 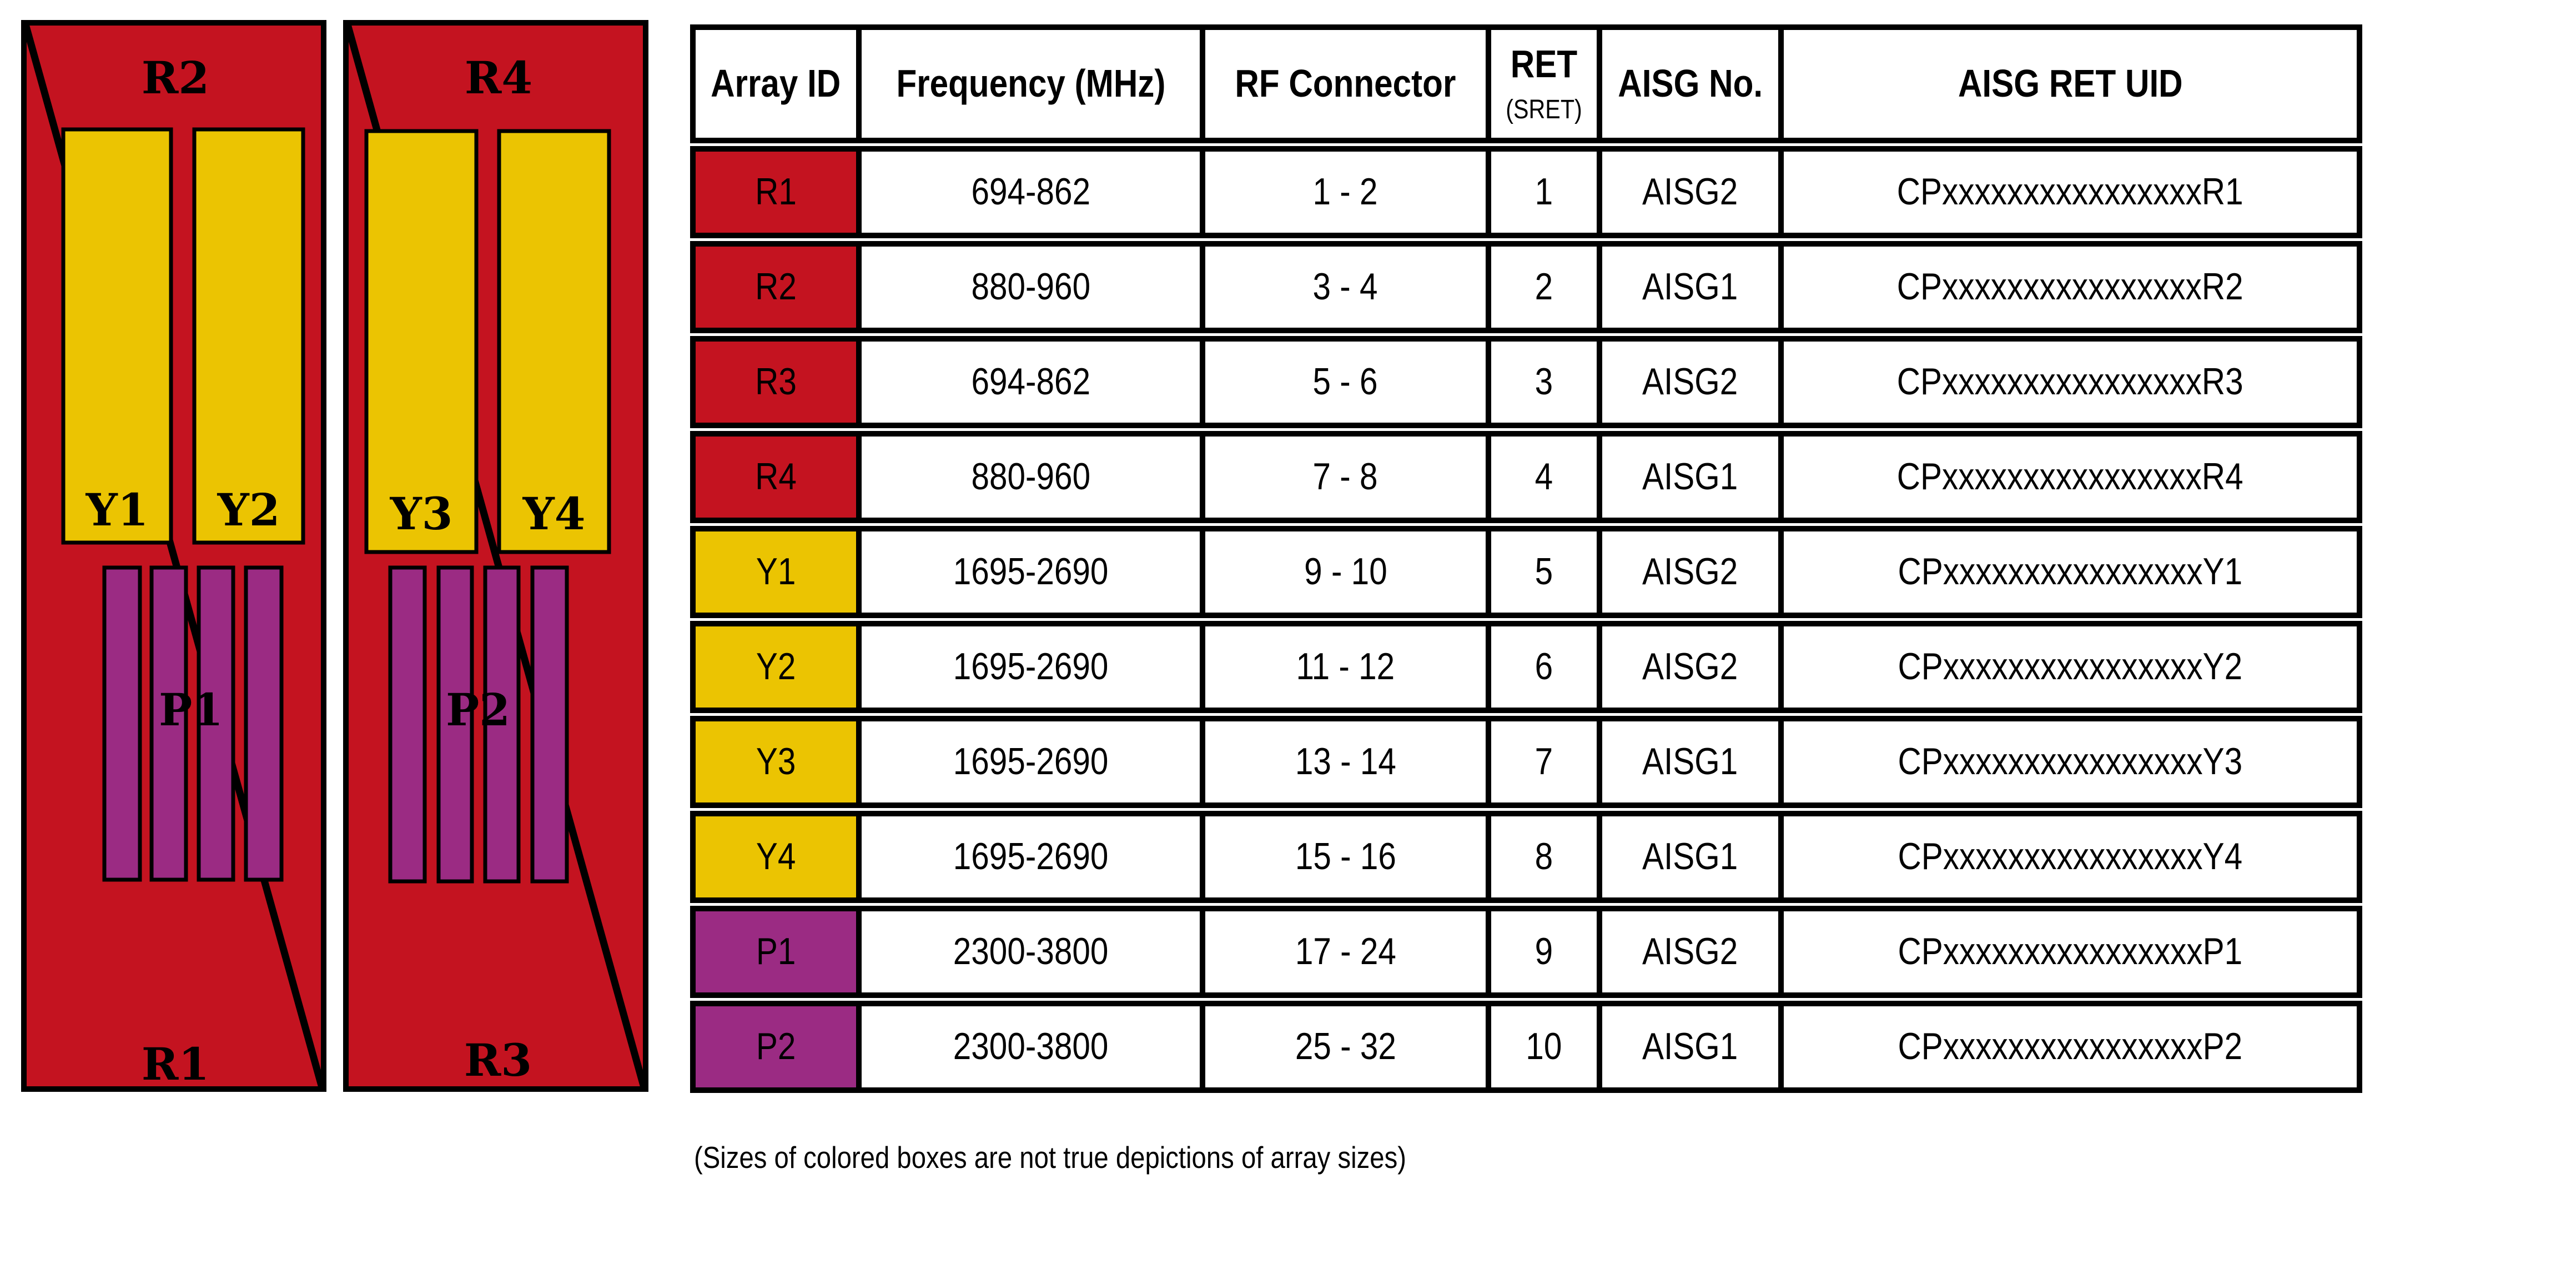 I want to click on rf-connector-cell: 17 - 24, so click(x=1348, y=951).